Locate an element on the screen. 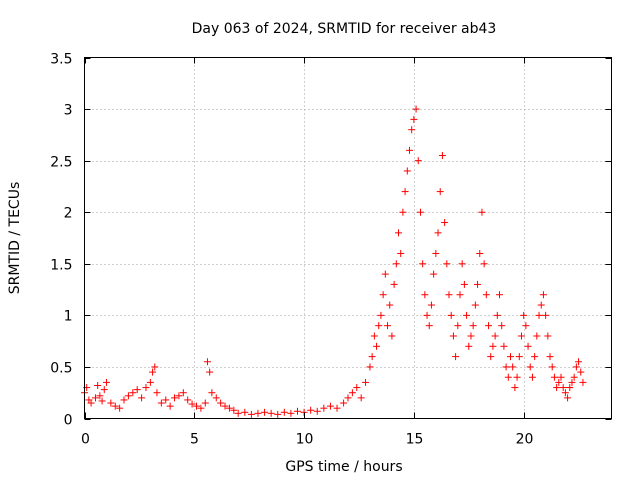 This screenshot has height=480, width=640. x-tick-label: 5 is located at coordinates (194, 440).